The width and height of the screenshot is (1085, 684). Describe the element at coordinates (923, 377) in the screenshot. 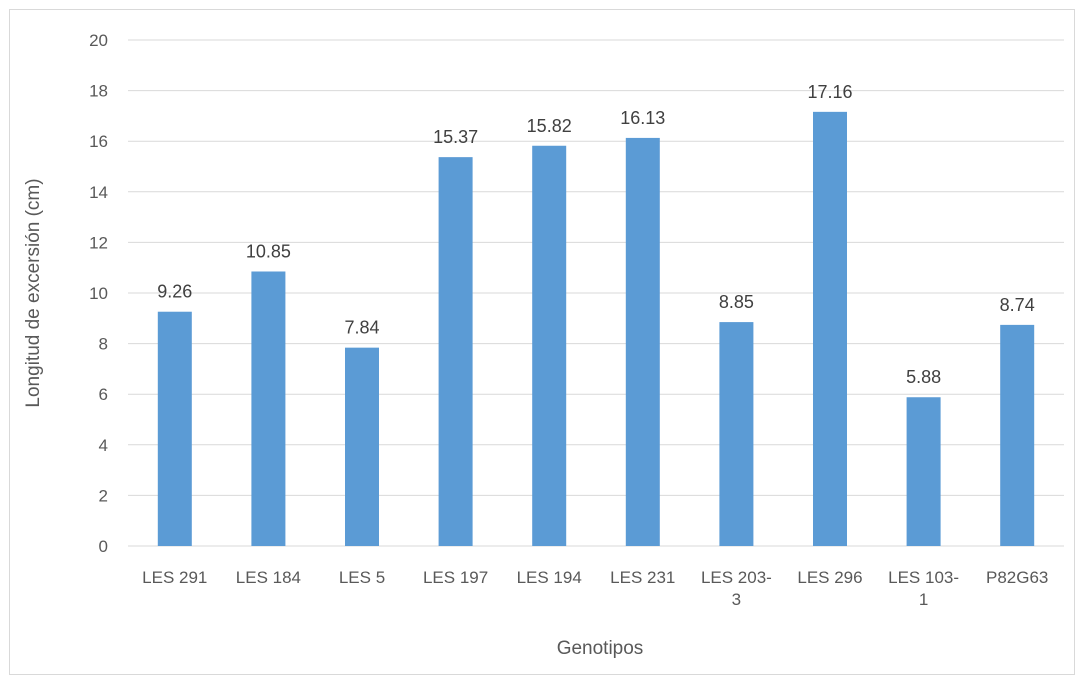

I see `data-label: 5.88` at that location.